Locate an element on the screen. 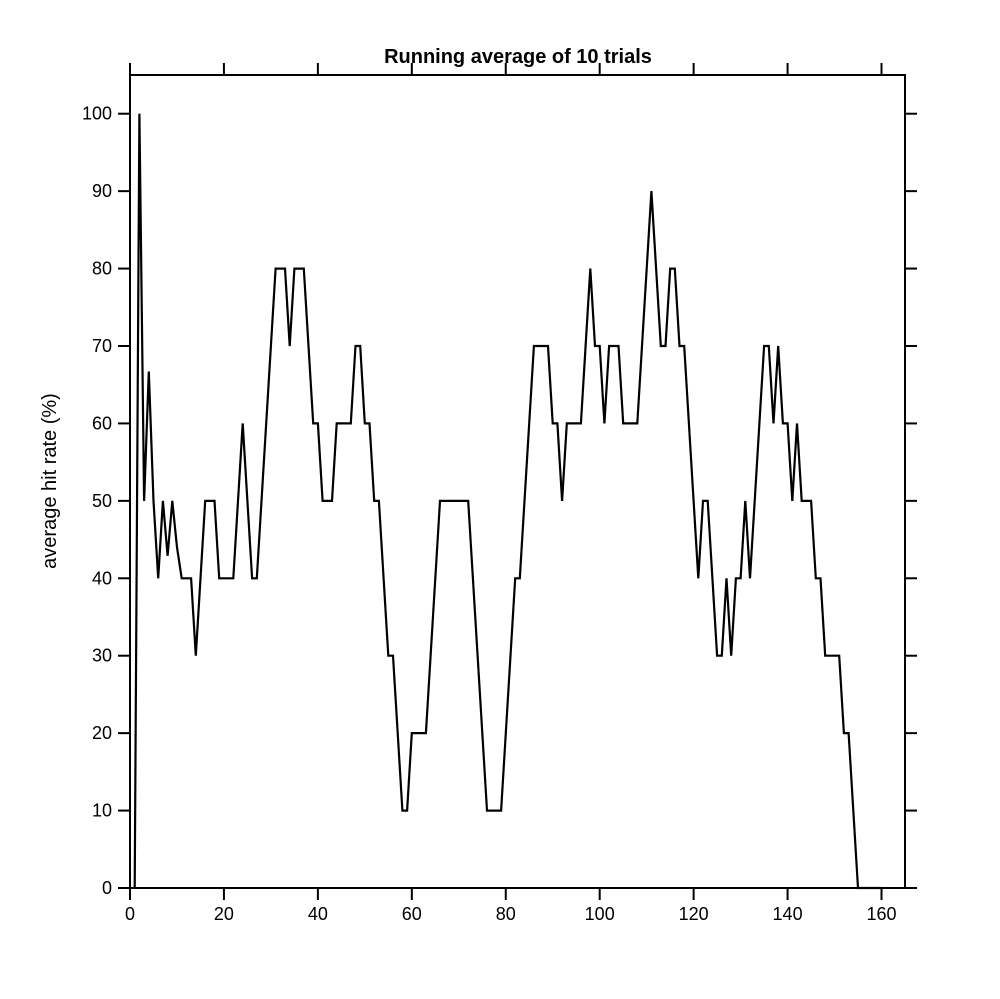 This screenshot has width=1000, height=999. y-tick-label: 30 is located at coordinates (102, 656).